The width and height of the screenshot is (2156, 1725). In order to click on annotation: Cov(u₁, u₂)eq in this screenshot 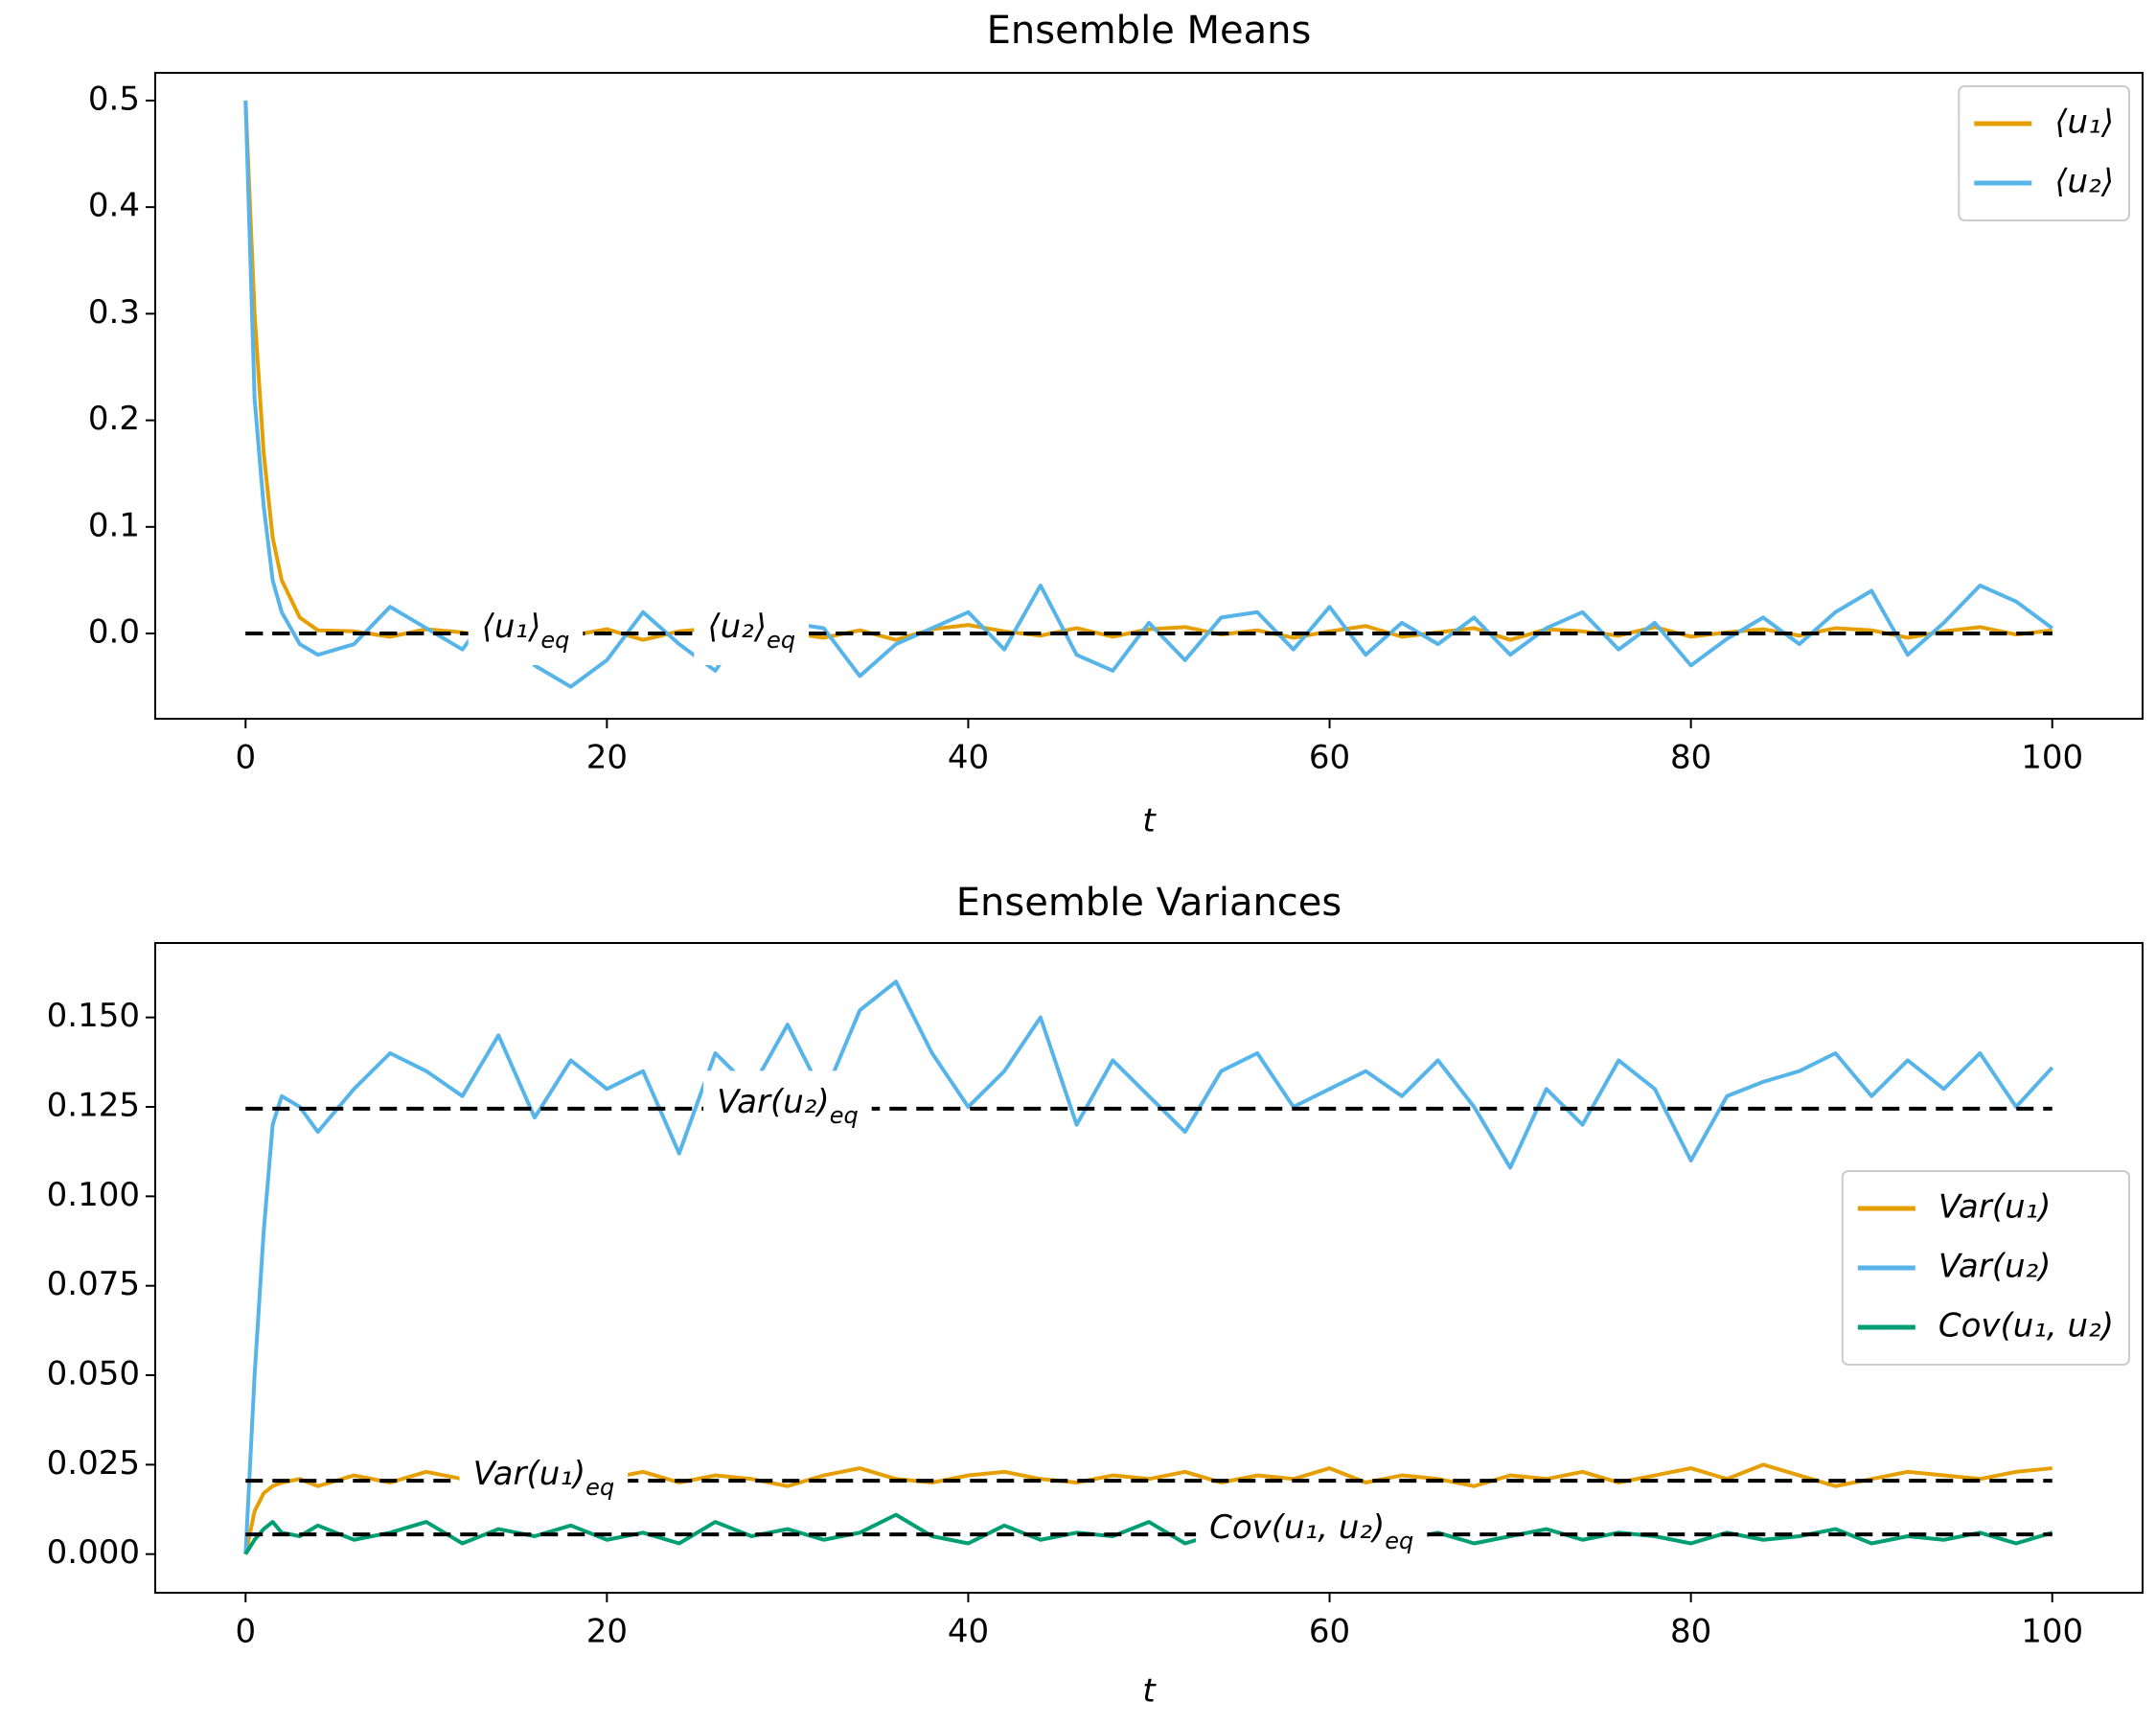, I will do `click(1311, 1531)`.